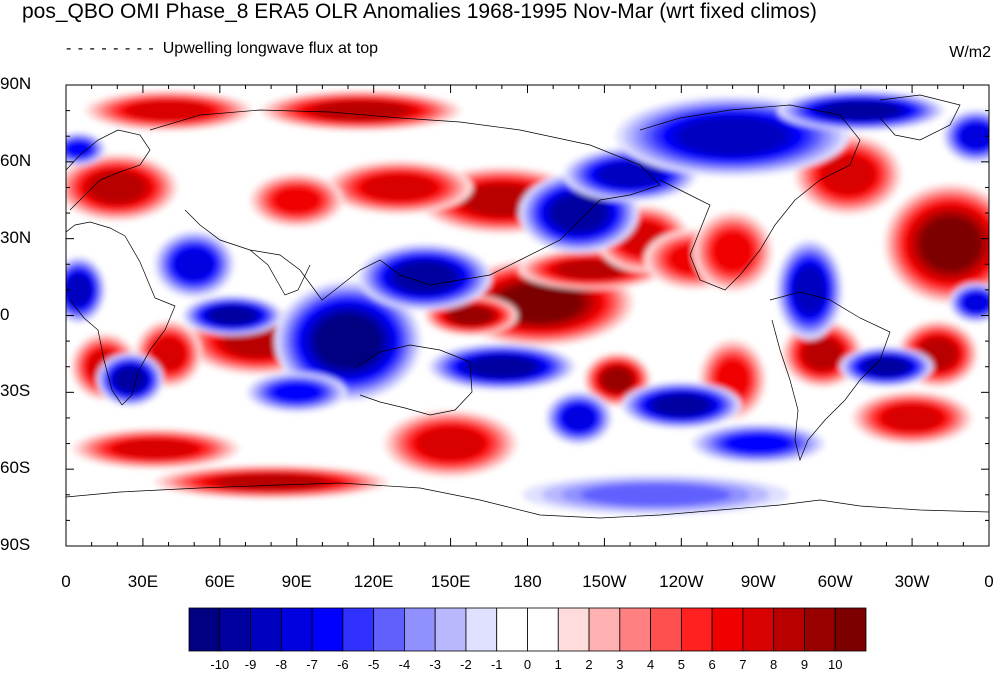 The width and height of the screenshot is (1005, 676). I want to click on colorbar-label: 9, so click(804, 664).